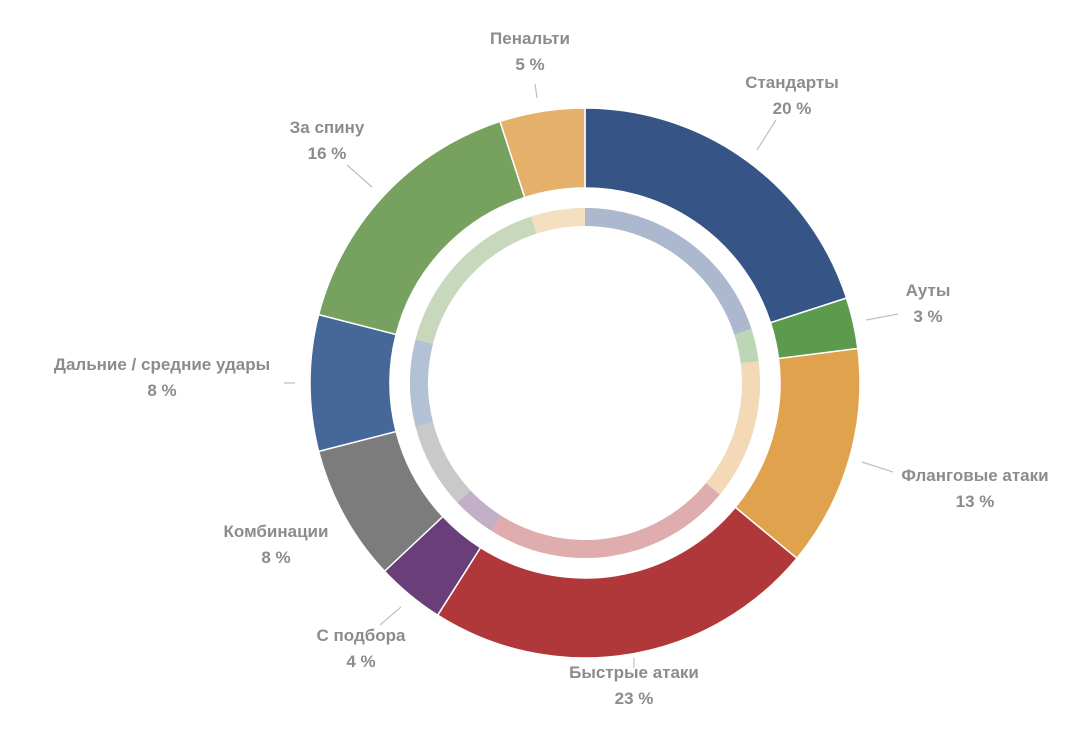 This screenshot has width=1080, height=735. What do you see at coordinates (974, 475) in the screenshot?
I see `slice-label-name: Фланговые атаки` at bounding box center [974, 475].